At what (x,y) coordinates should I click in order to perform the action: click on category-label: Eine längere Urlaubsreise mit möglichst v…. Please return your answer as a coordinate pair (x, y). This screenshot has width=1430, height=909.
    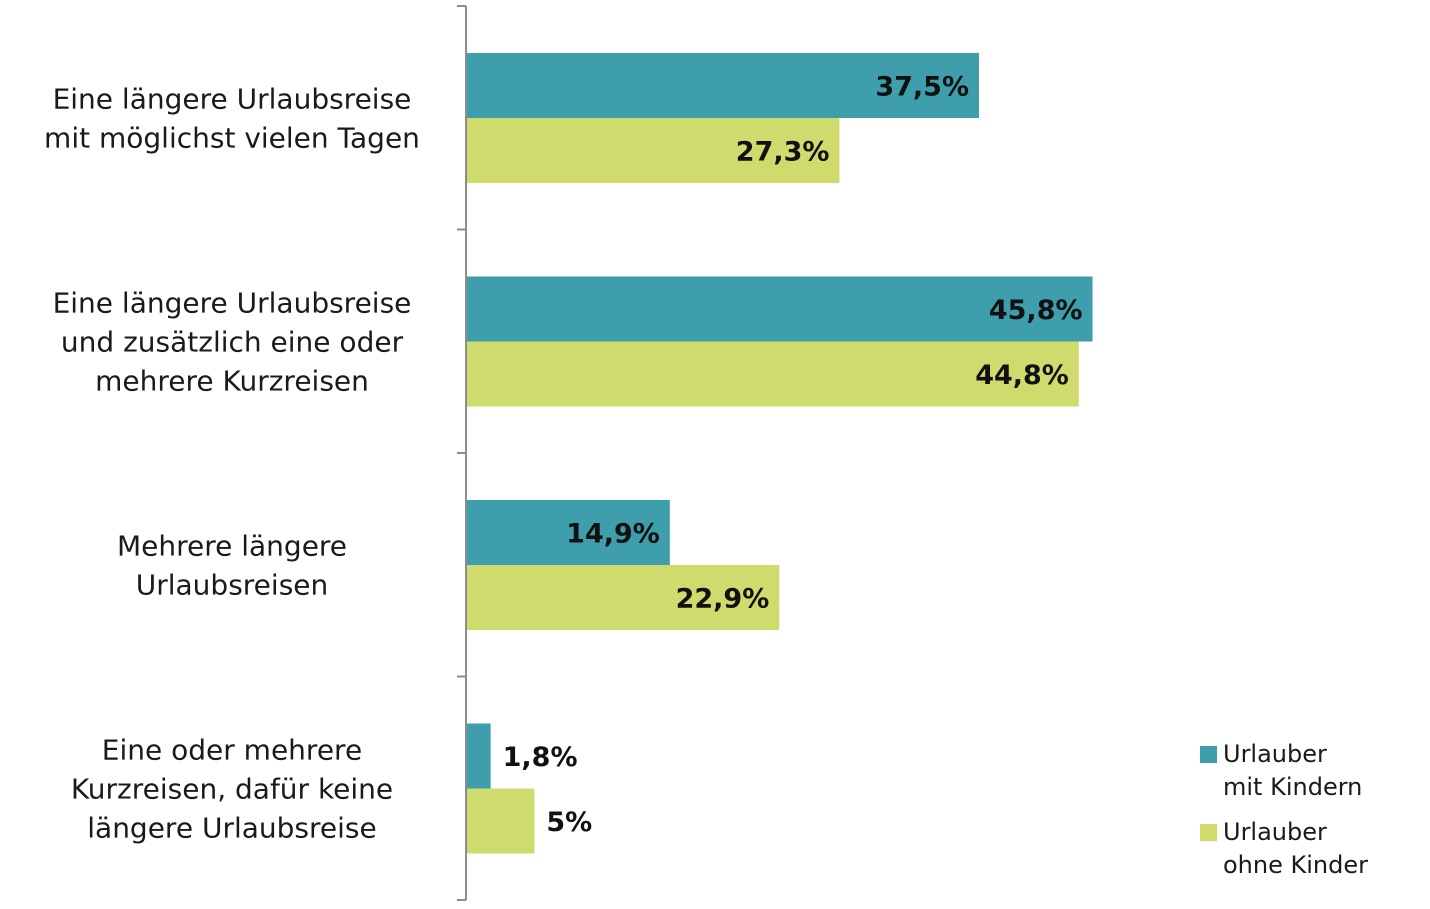
    Looking at the image, I should click on (232, 119).